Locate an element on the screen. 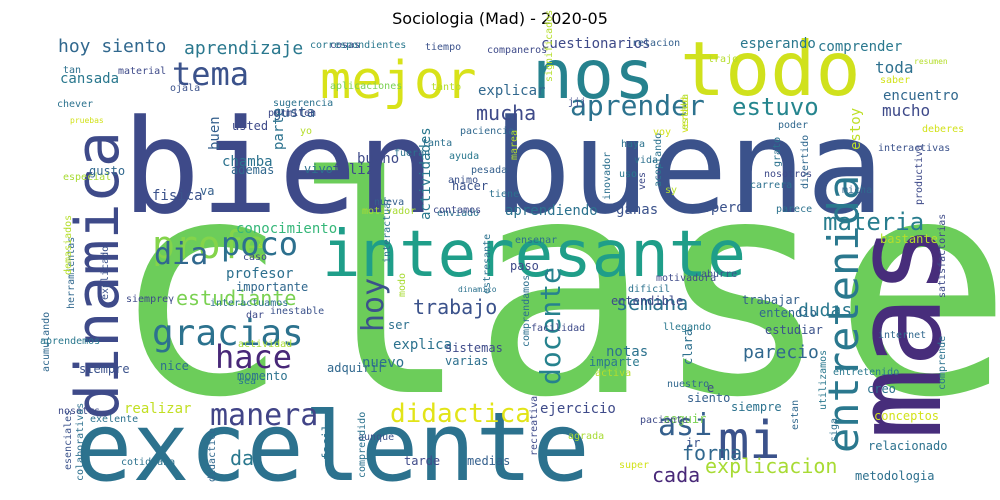 The width and height of the screenshot is (1000, 500). cloud-word: modo is located at coordinates (402, 285).